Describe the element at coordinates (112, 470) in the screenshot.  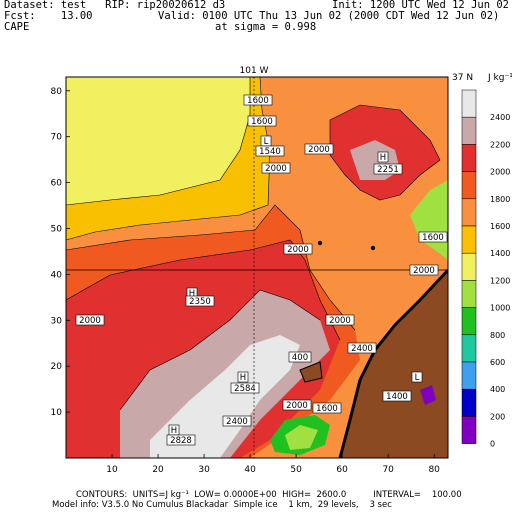
I see `x-tick-label: 10` at that location.